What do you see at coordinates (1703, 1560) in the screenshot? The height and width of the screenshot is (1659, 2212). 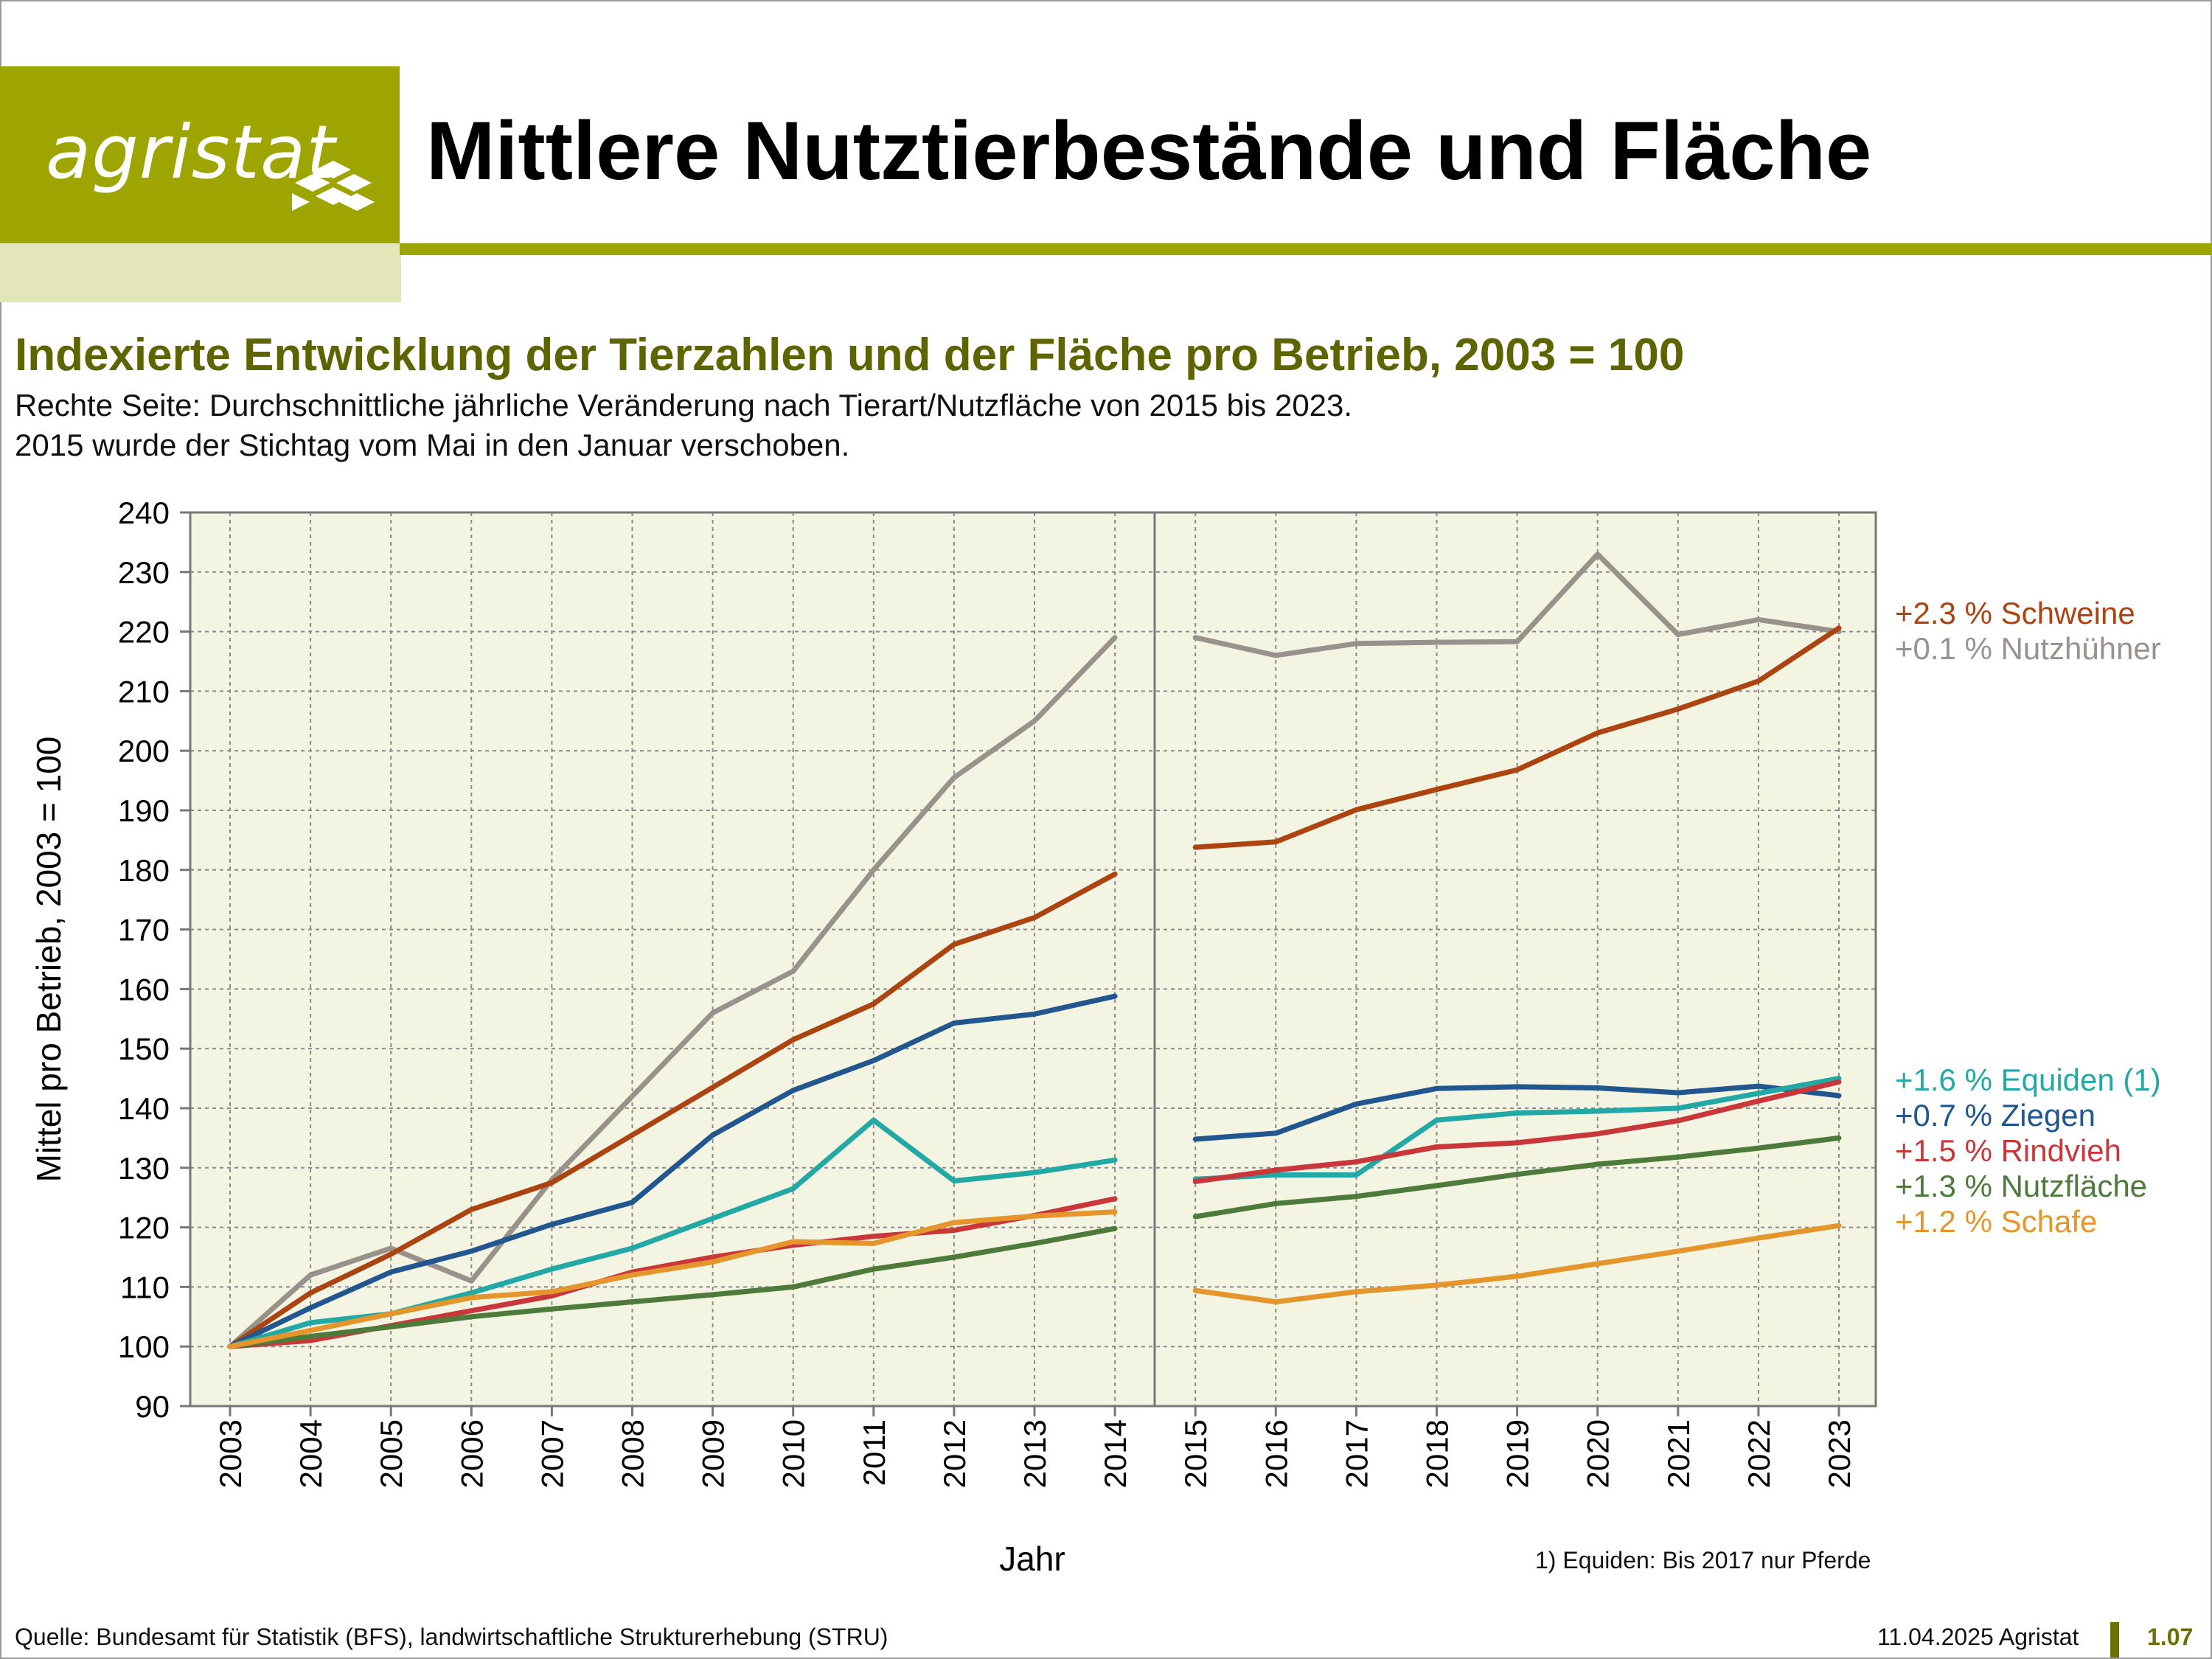 I see `footnote: 1) Equiden: Bis 2017 nur Pferde` at bounding box center [1703, 1560].